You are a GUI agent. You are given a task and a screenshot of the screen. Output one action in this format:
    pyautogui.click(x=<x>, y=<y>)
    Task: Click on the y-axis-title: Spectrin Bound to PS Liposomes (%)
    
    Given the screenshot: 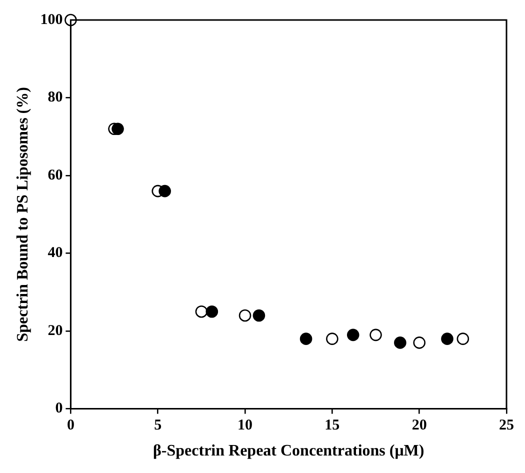 What is the action you would take?
    pyautogui.click(x=23, y=214)
    